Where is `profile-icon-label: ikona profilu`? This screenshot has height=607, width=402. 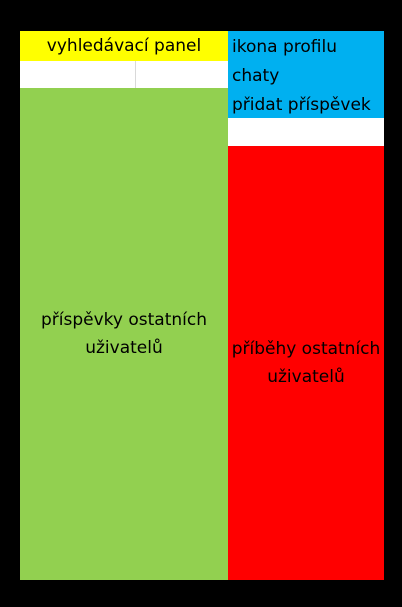
profile-icon-label: ikona profilu is located at coordinates (284, 47).